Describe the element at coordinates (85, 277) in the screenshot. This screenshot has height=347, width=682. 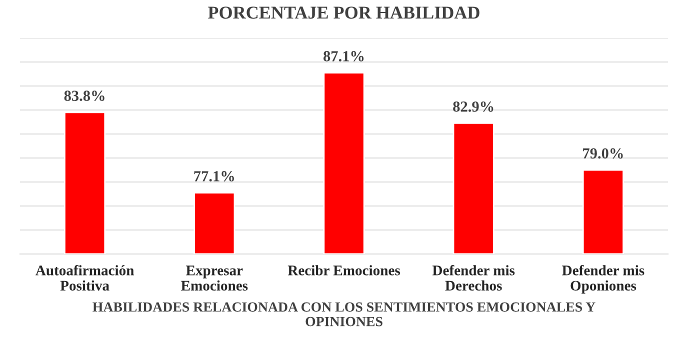
I see `x-tick-label: Autoafirmación Positiva` at that location.